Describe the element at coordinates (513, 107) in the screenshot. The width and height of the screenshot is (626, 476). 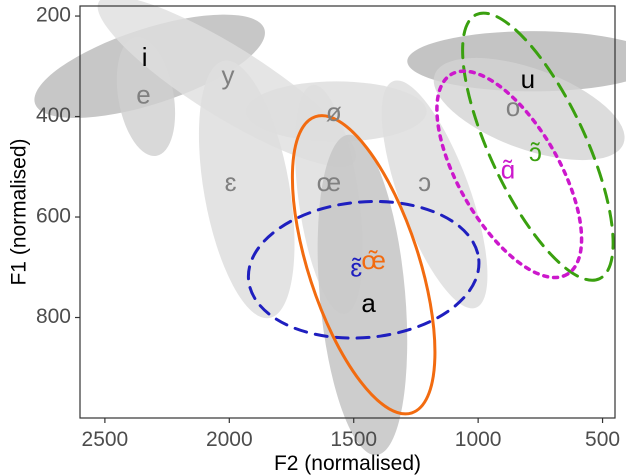
I see `vowel-label-8: o` at that location.